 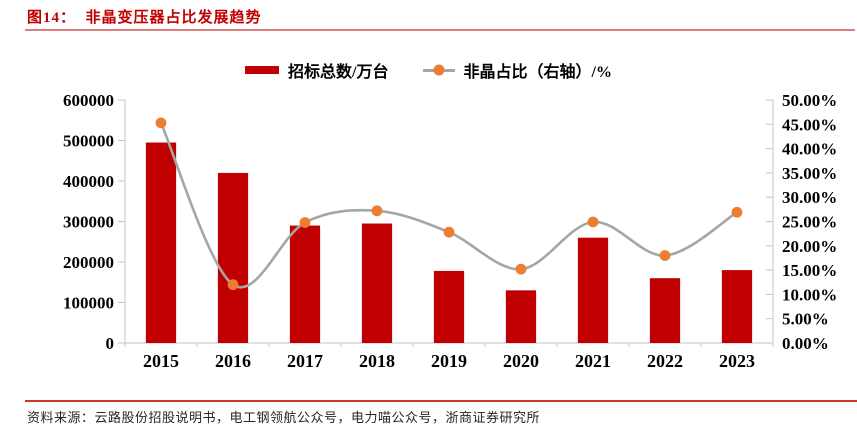 What do you see at coordinates (441, 401) in the screenshot?
I see `footer-rule` at bounding box center [441, 401].